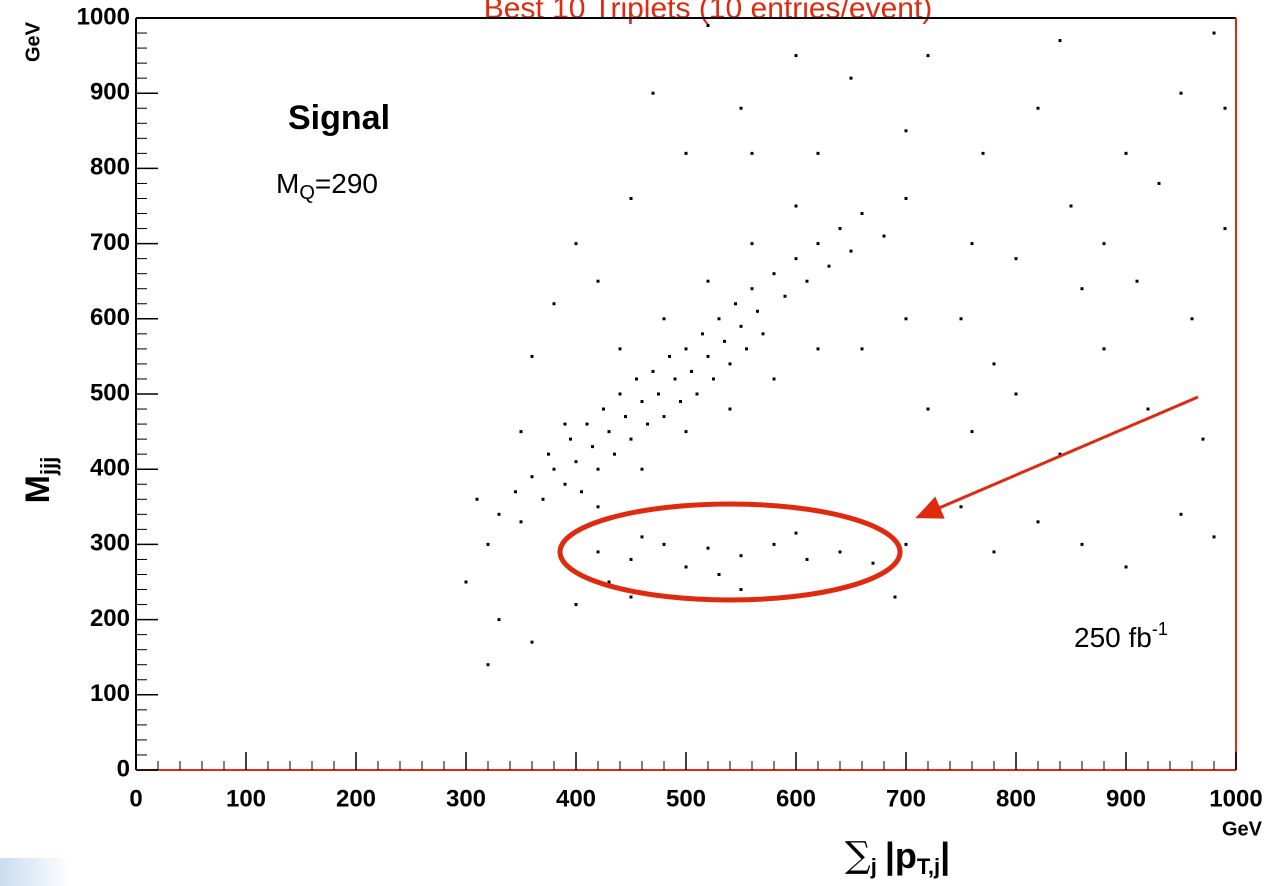 The height and width of the screenshot is (886, 1279). I want to click on y-tick-label: 0, so click(123, 768).